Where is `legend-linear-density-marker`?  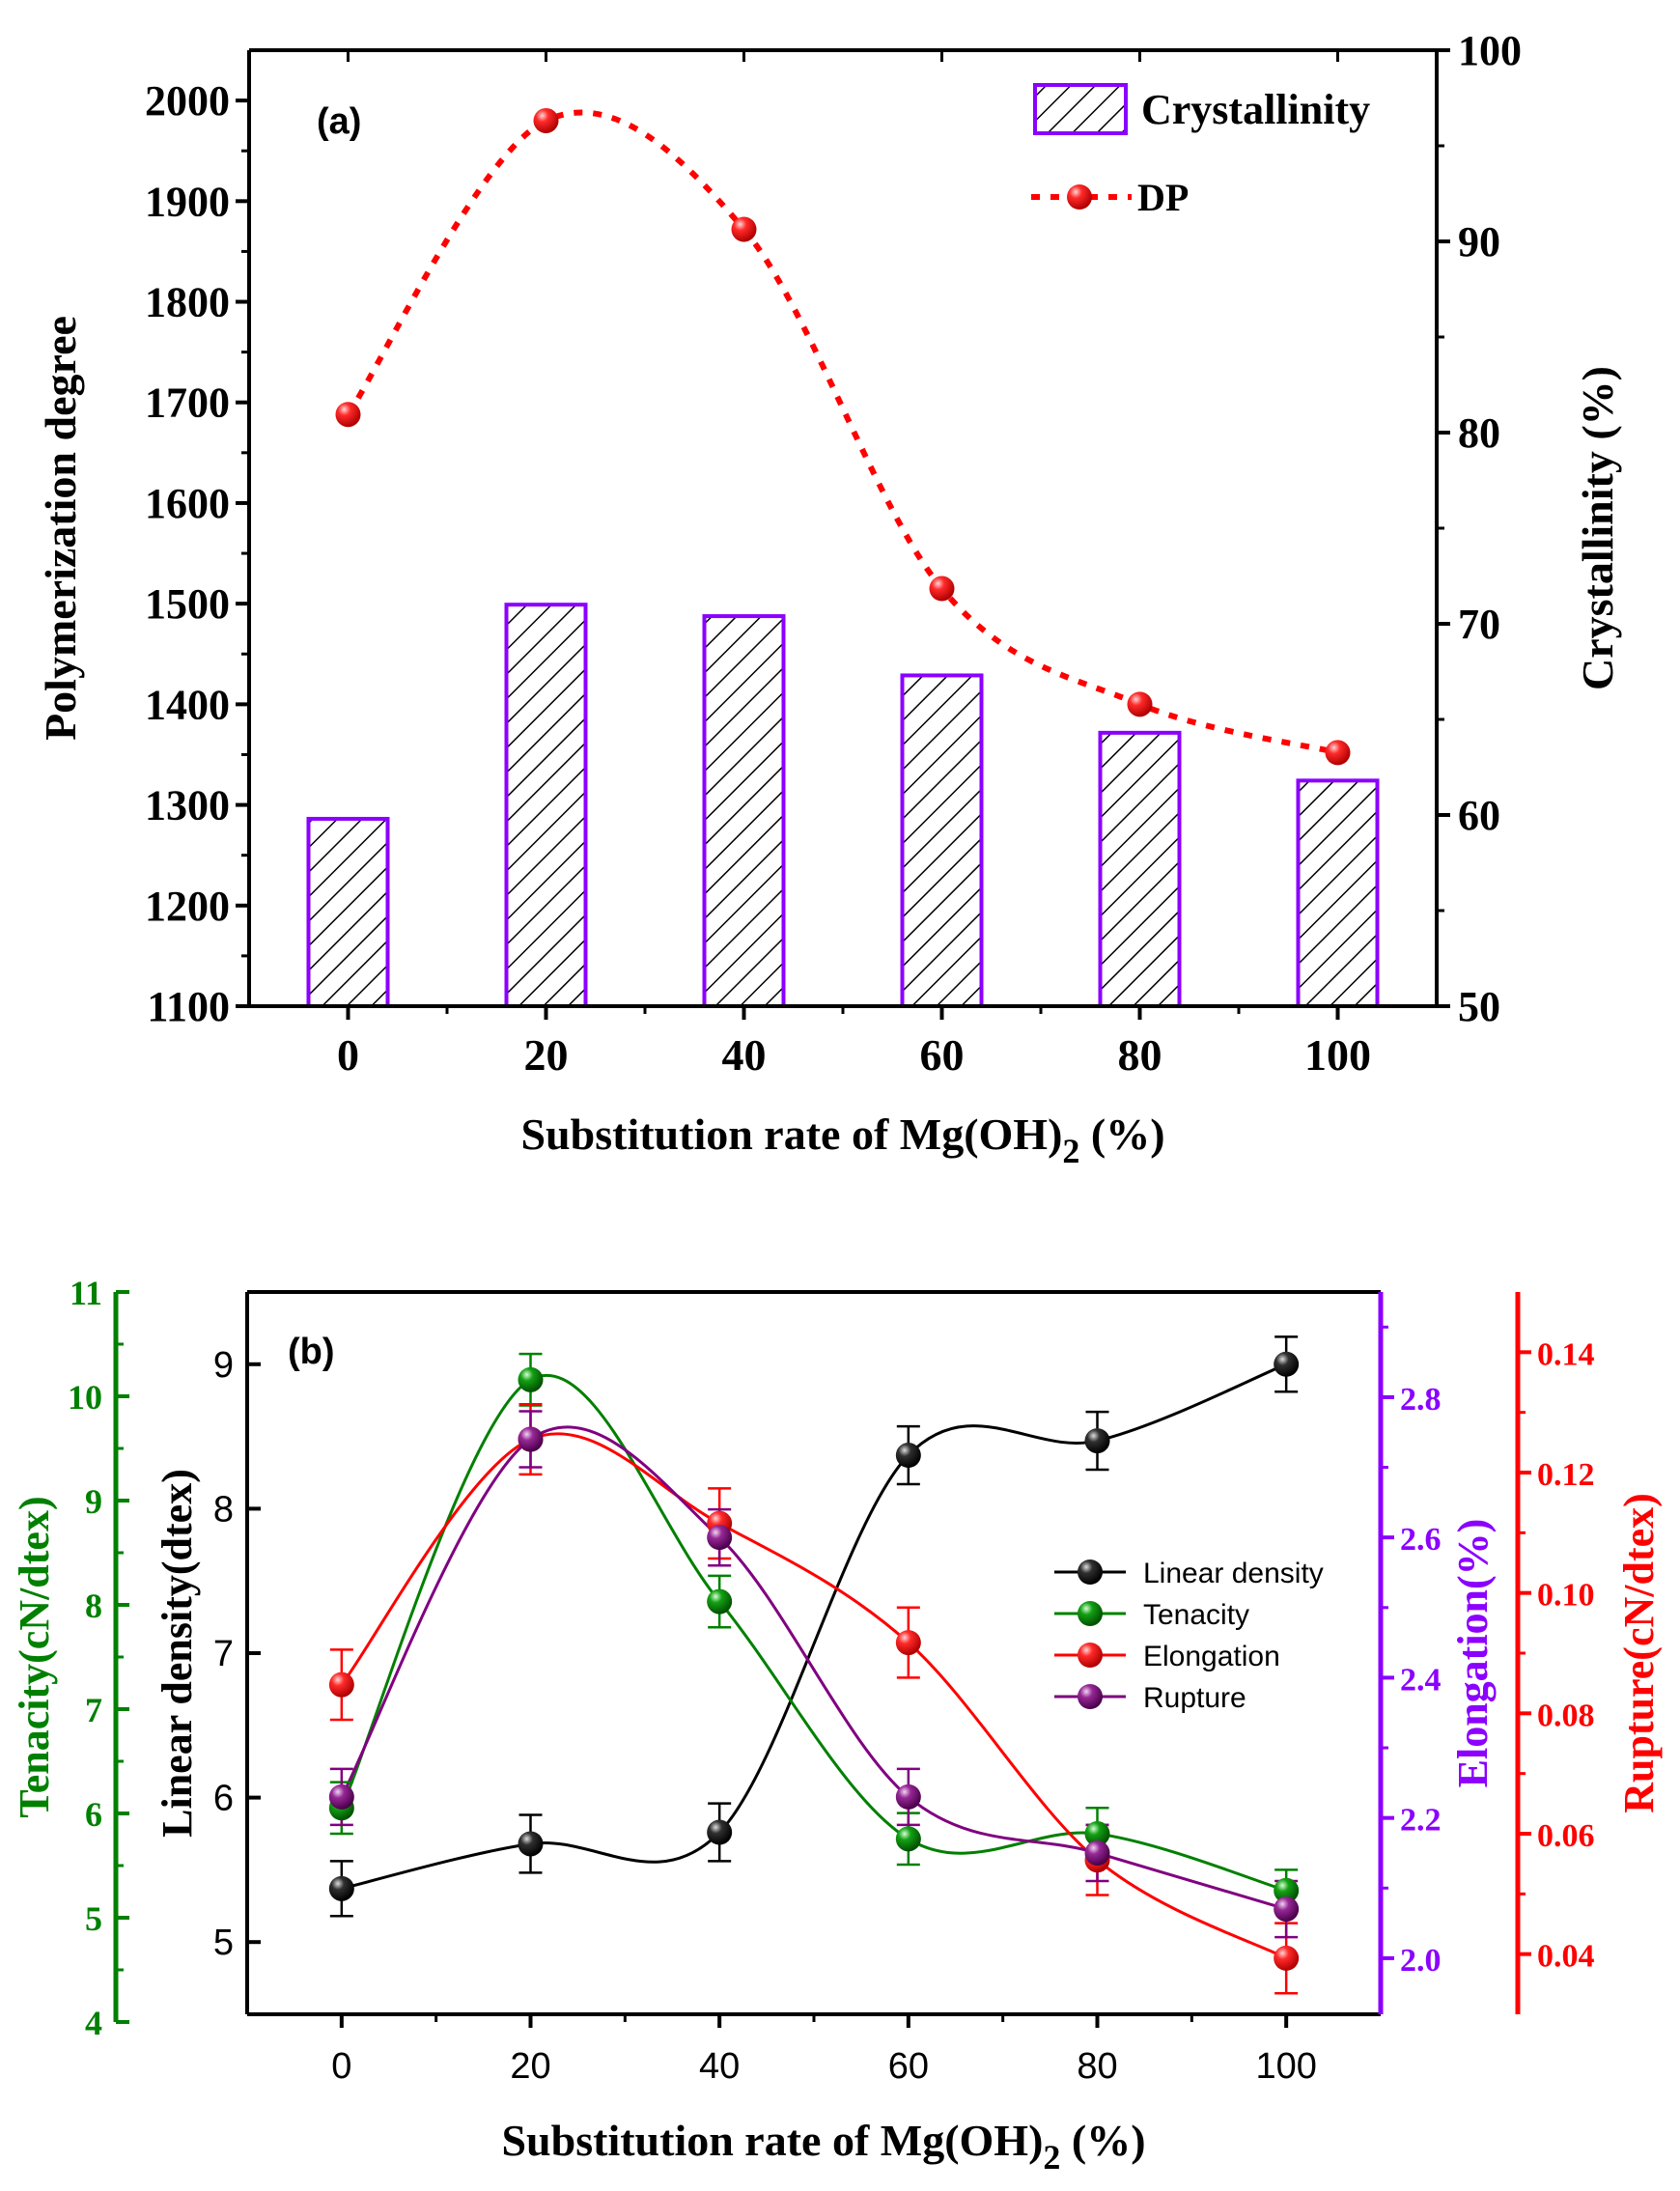
legend-linear-density-marker is located at coordinates (1091, 1572).